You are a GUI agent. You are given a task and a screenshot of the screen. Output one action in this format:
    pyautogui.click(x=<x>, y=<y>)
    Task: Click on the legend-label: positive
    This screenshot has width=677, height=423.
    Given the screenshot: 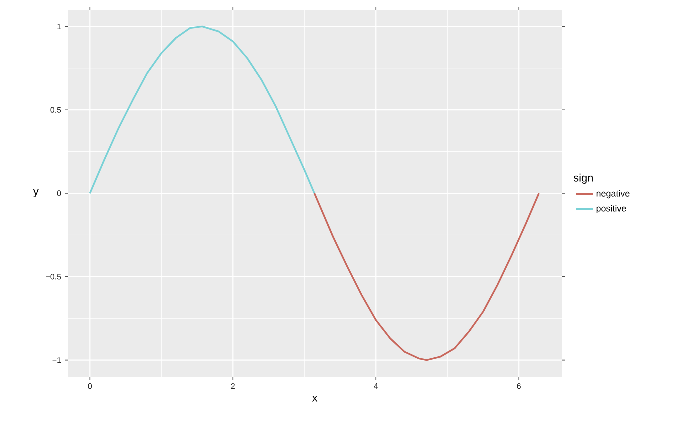 What is the action you would take?
    pyautogui.click(x=611, y=209)
    